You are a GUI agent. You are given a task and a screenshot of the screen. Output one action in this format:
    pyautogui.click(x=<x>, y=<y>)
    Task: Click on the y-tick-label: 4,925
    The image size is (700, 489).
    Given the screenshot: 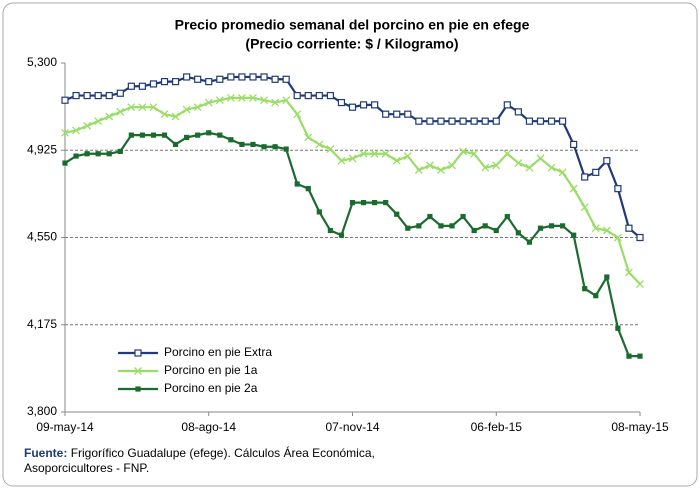 What is the action you would take?
    pyautogui.click(x=42, y=149)
    